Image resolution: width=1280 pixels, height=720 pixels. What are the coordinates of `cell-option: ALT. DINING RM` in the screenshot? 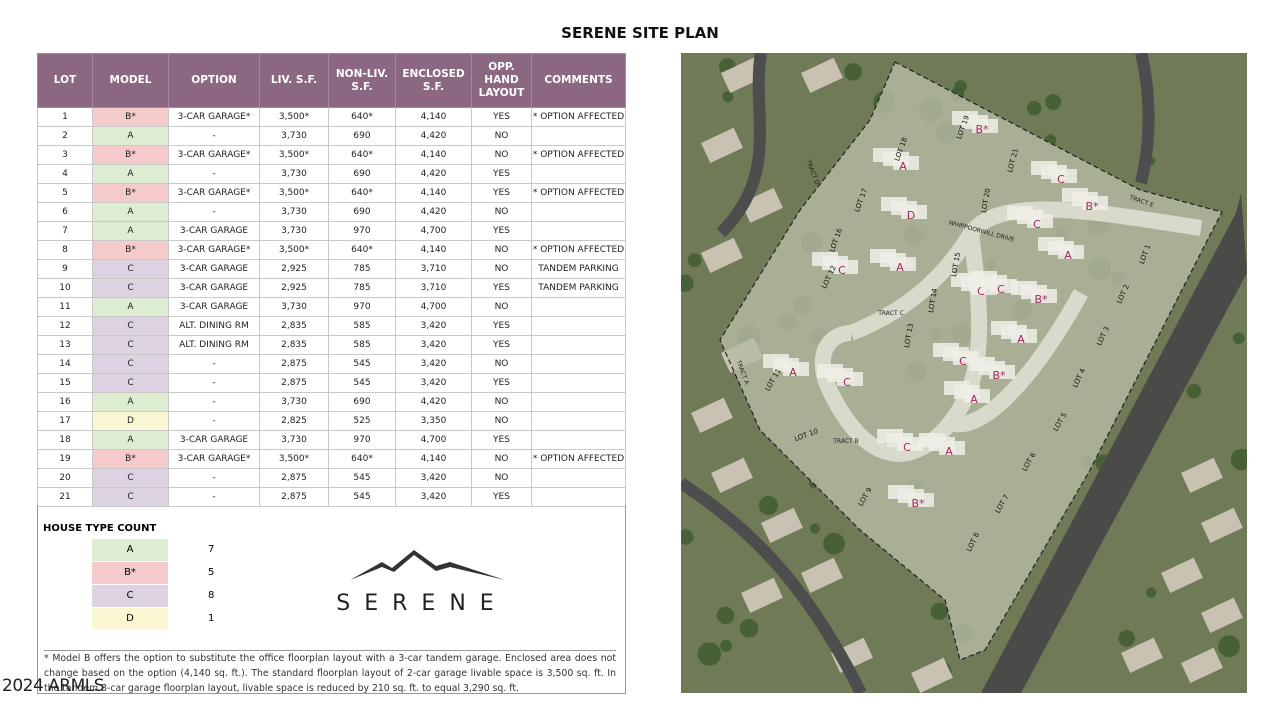 It's located at (214, 326).